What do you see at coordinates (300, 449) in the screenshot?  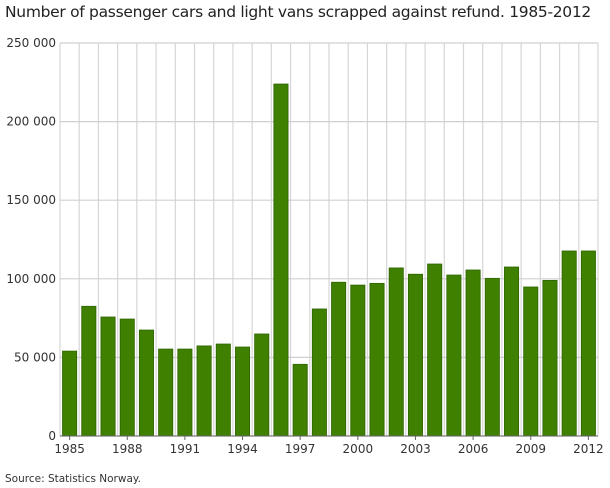 I see `x-tick-label: 1997` at bounding box center [300, 449].